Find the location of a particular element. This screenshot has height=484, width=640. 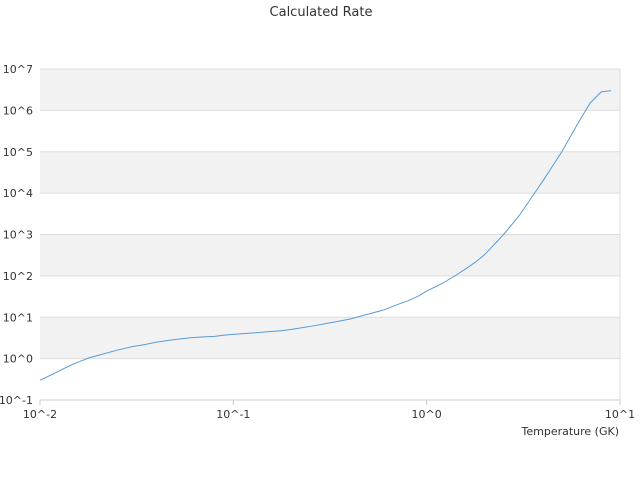

y-tick-label: 10^3 is located at coordinates (18, 235).